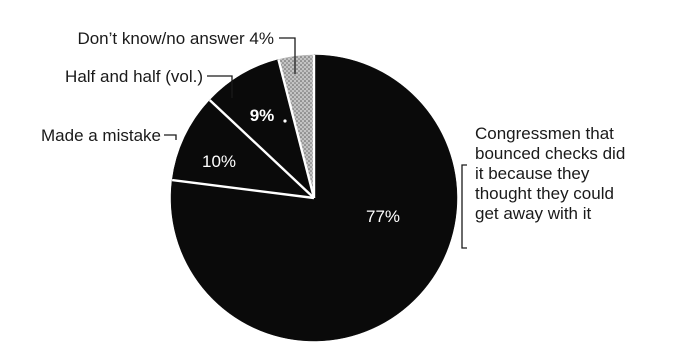 This screenshot has height=343, width=673. I want to click on slice-value-dot, so click(285, 121).